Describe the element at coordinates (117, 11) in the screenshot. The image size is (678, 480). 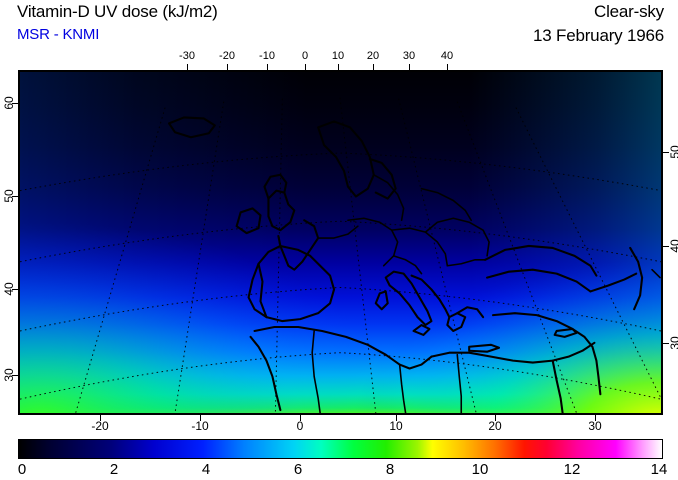
I see `page-title: Vitamin-D UV dose (kJ/m2)` at that location.